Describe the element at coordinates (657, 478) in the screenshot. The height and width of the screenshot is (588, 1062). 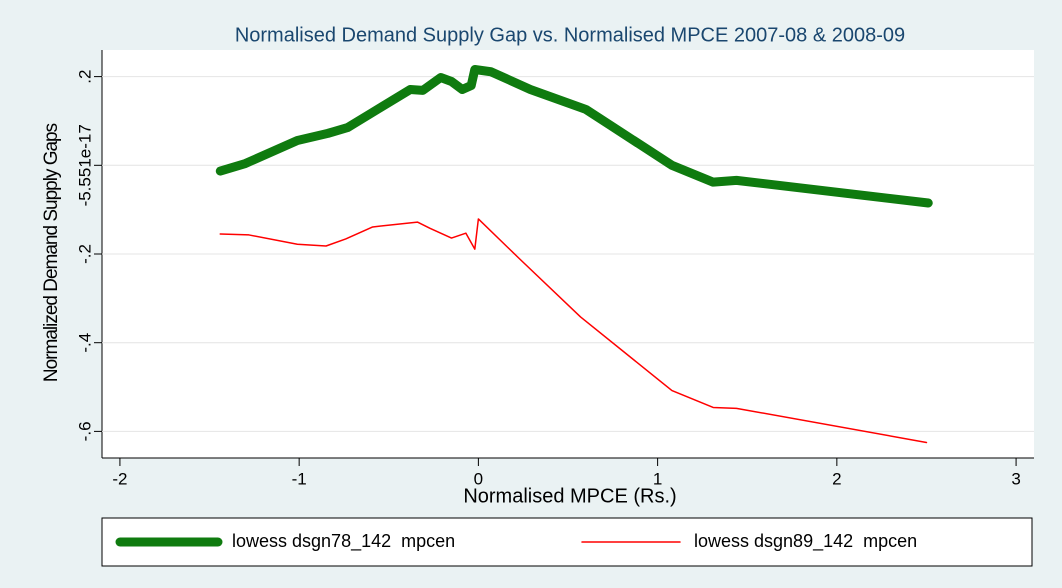
I see `x-tick-label: 1` at that location.